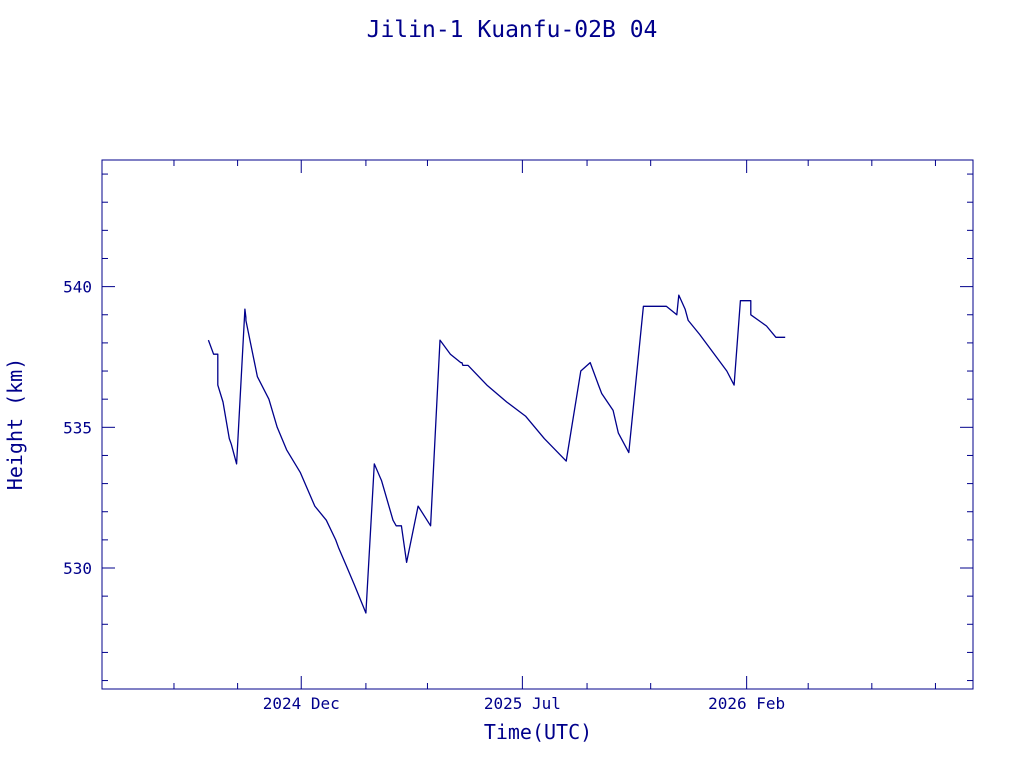 Image resolution: width=1024 pixels, height=768 pixels. I want to click on y-tick-label: 540, so click(77, 287).